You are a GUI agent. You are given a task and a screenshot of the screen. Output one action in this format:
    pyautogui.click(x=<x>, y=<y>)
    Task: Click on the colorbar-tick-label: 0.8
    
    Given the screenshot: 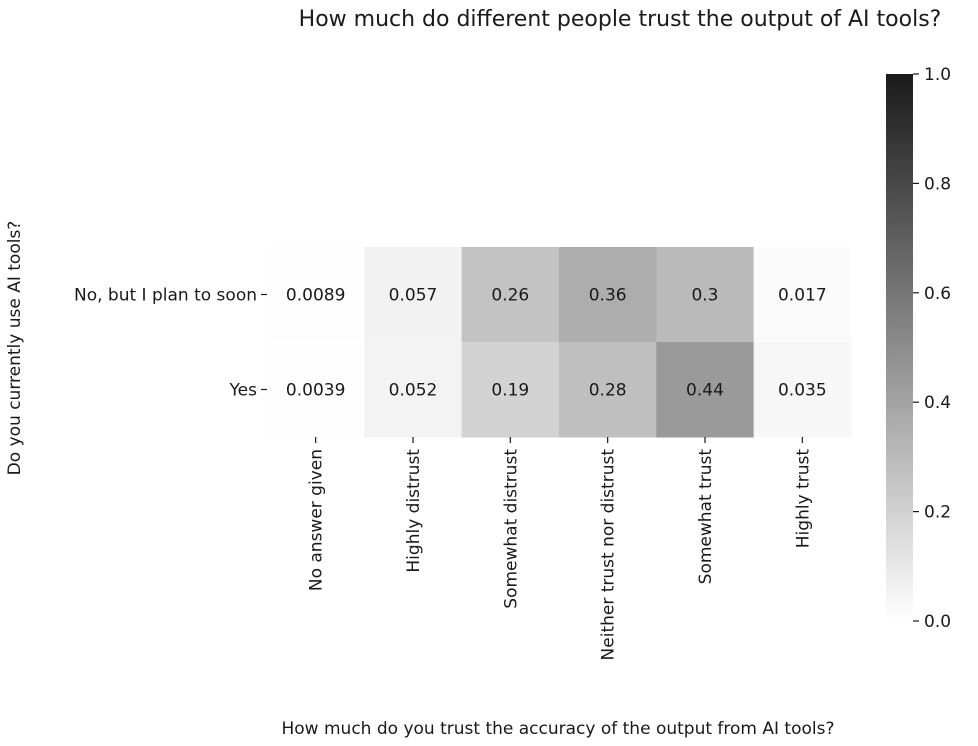 What is the action you would take?
    pyautogui.click(x=937, y=184)
    